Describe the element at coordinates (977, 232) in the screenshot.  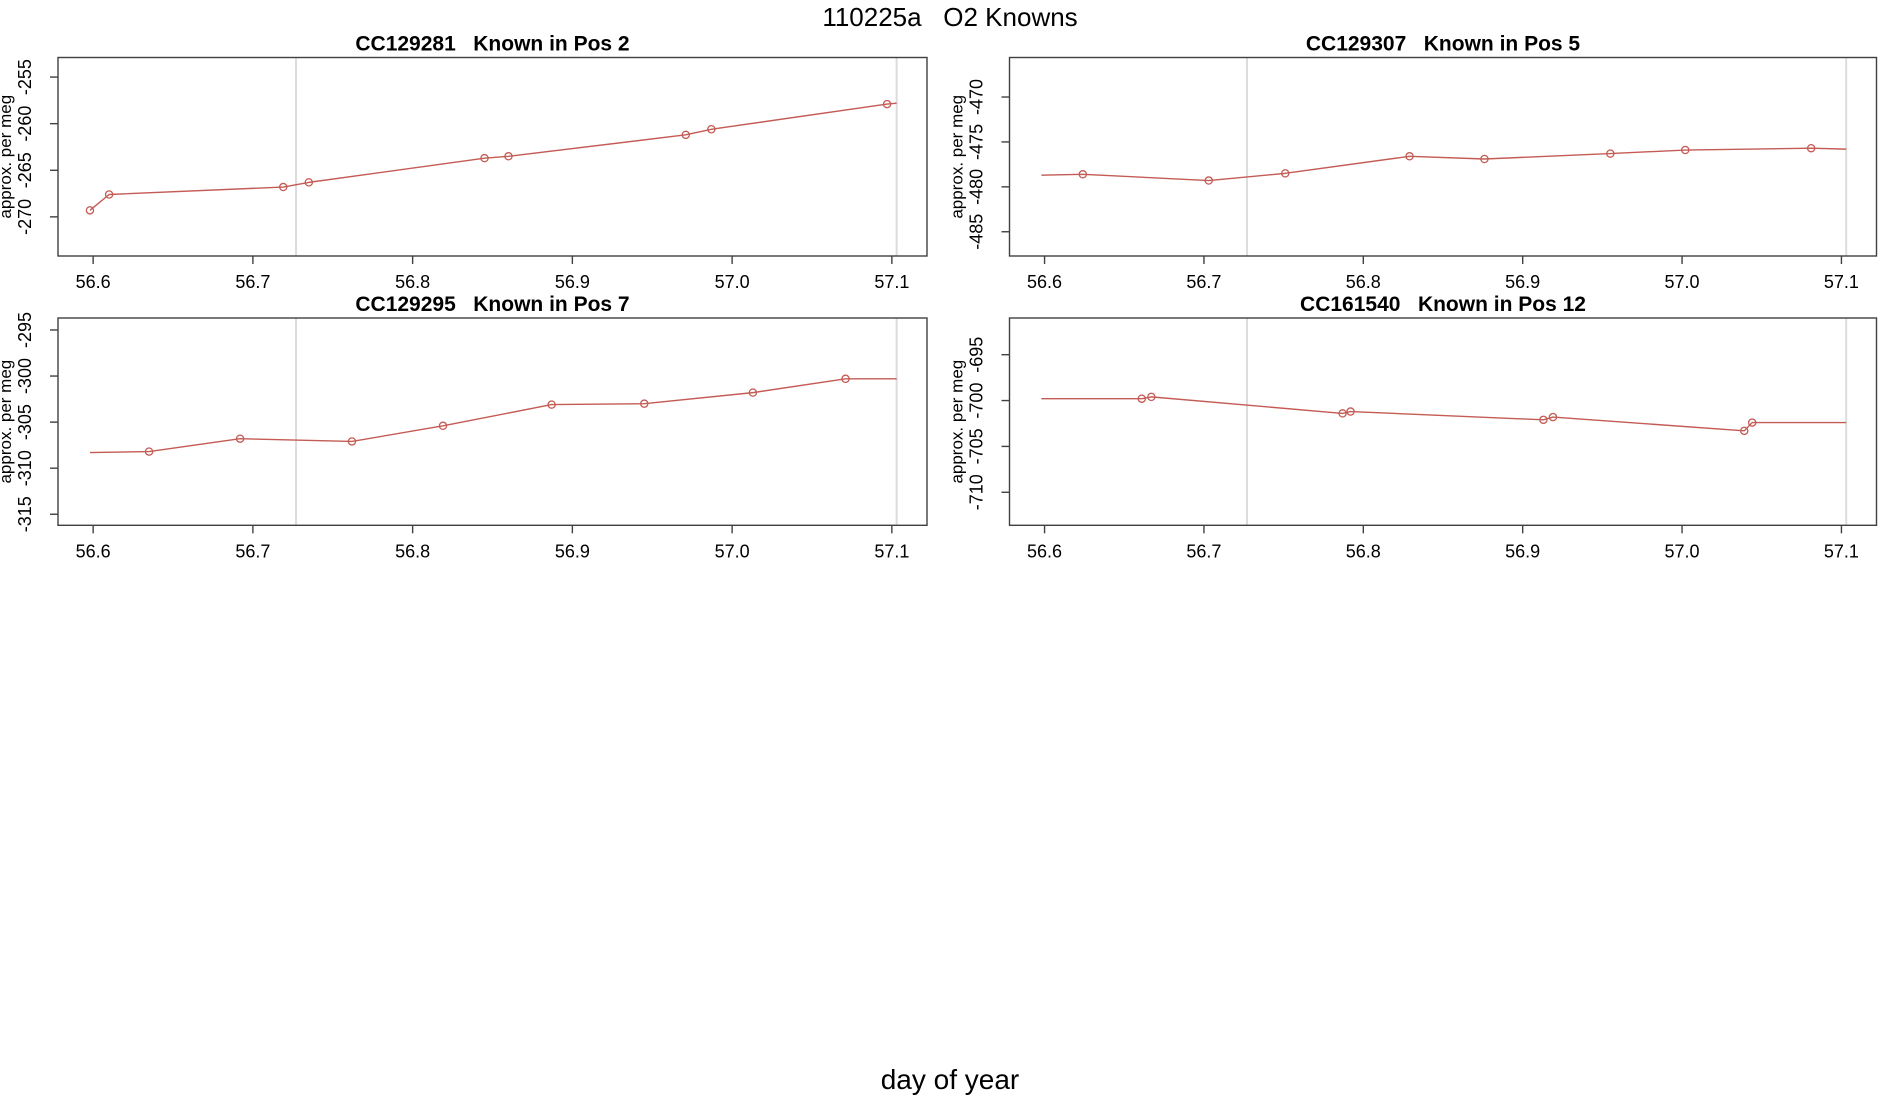
I see `y-tick-label: -485` at that location.